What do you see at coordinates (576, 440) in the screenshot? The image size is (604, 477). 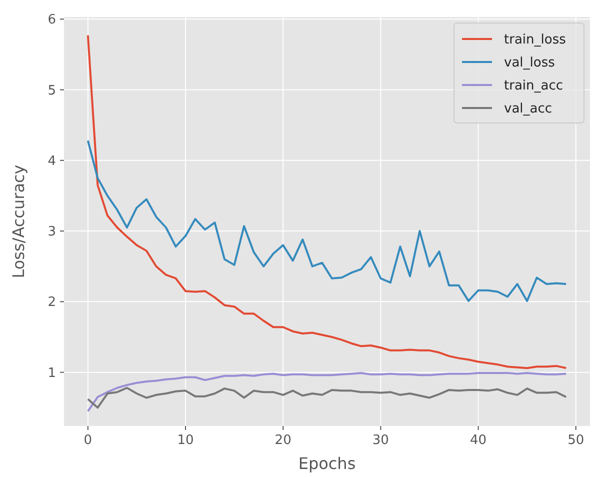 I see `x-tick-label: 50` at bounding box center [576, 440].